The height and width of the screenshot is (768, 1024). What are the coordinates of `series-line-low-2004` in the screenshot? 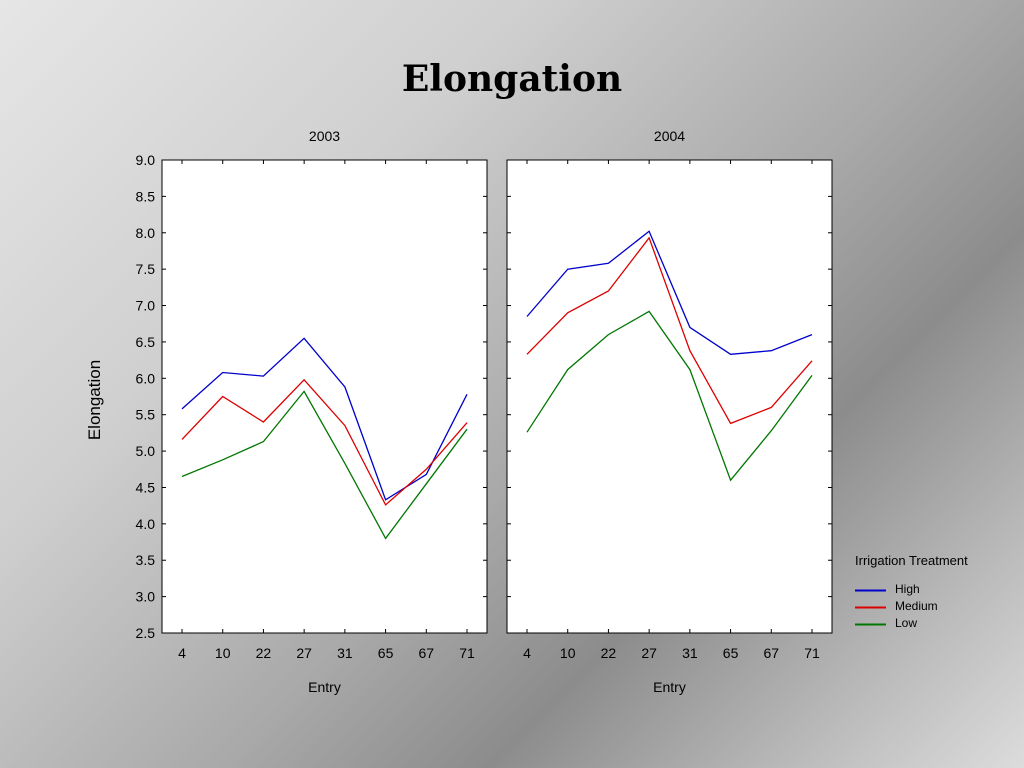 It's located at (669, 396).